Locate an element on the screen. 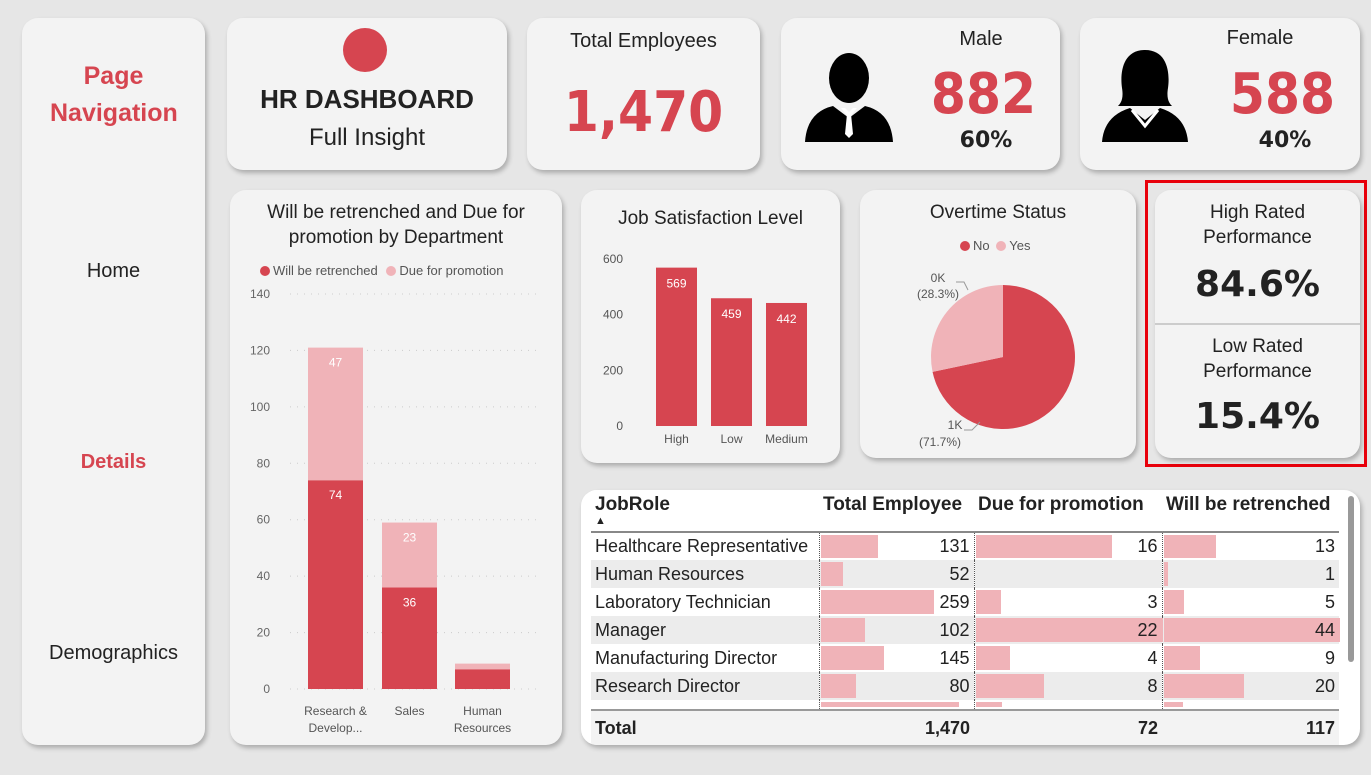 Image resolution: width=1371 pixels, height=775 pixels. data-label: 23 is located at coordinates (410, 538).